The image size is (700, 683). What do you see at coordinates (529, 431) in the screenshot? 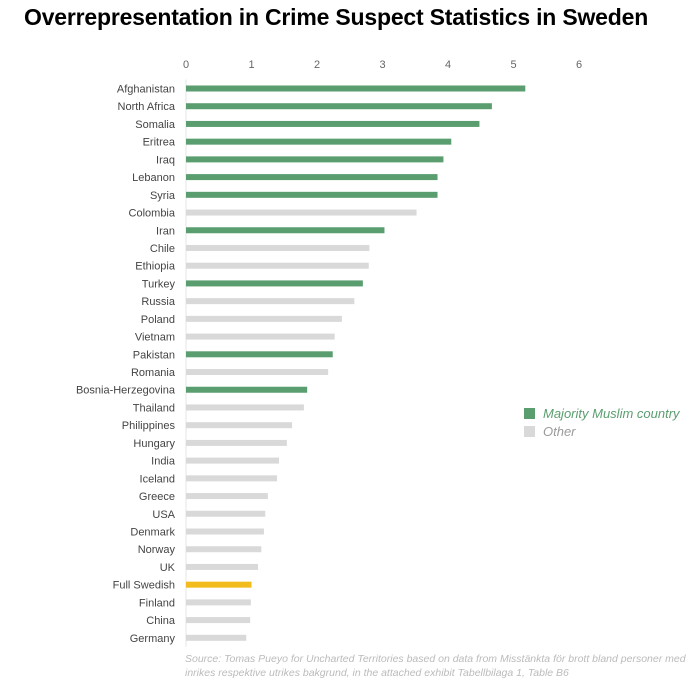
I see `legend-swatch-other` at bounding box center [529, 431].